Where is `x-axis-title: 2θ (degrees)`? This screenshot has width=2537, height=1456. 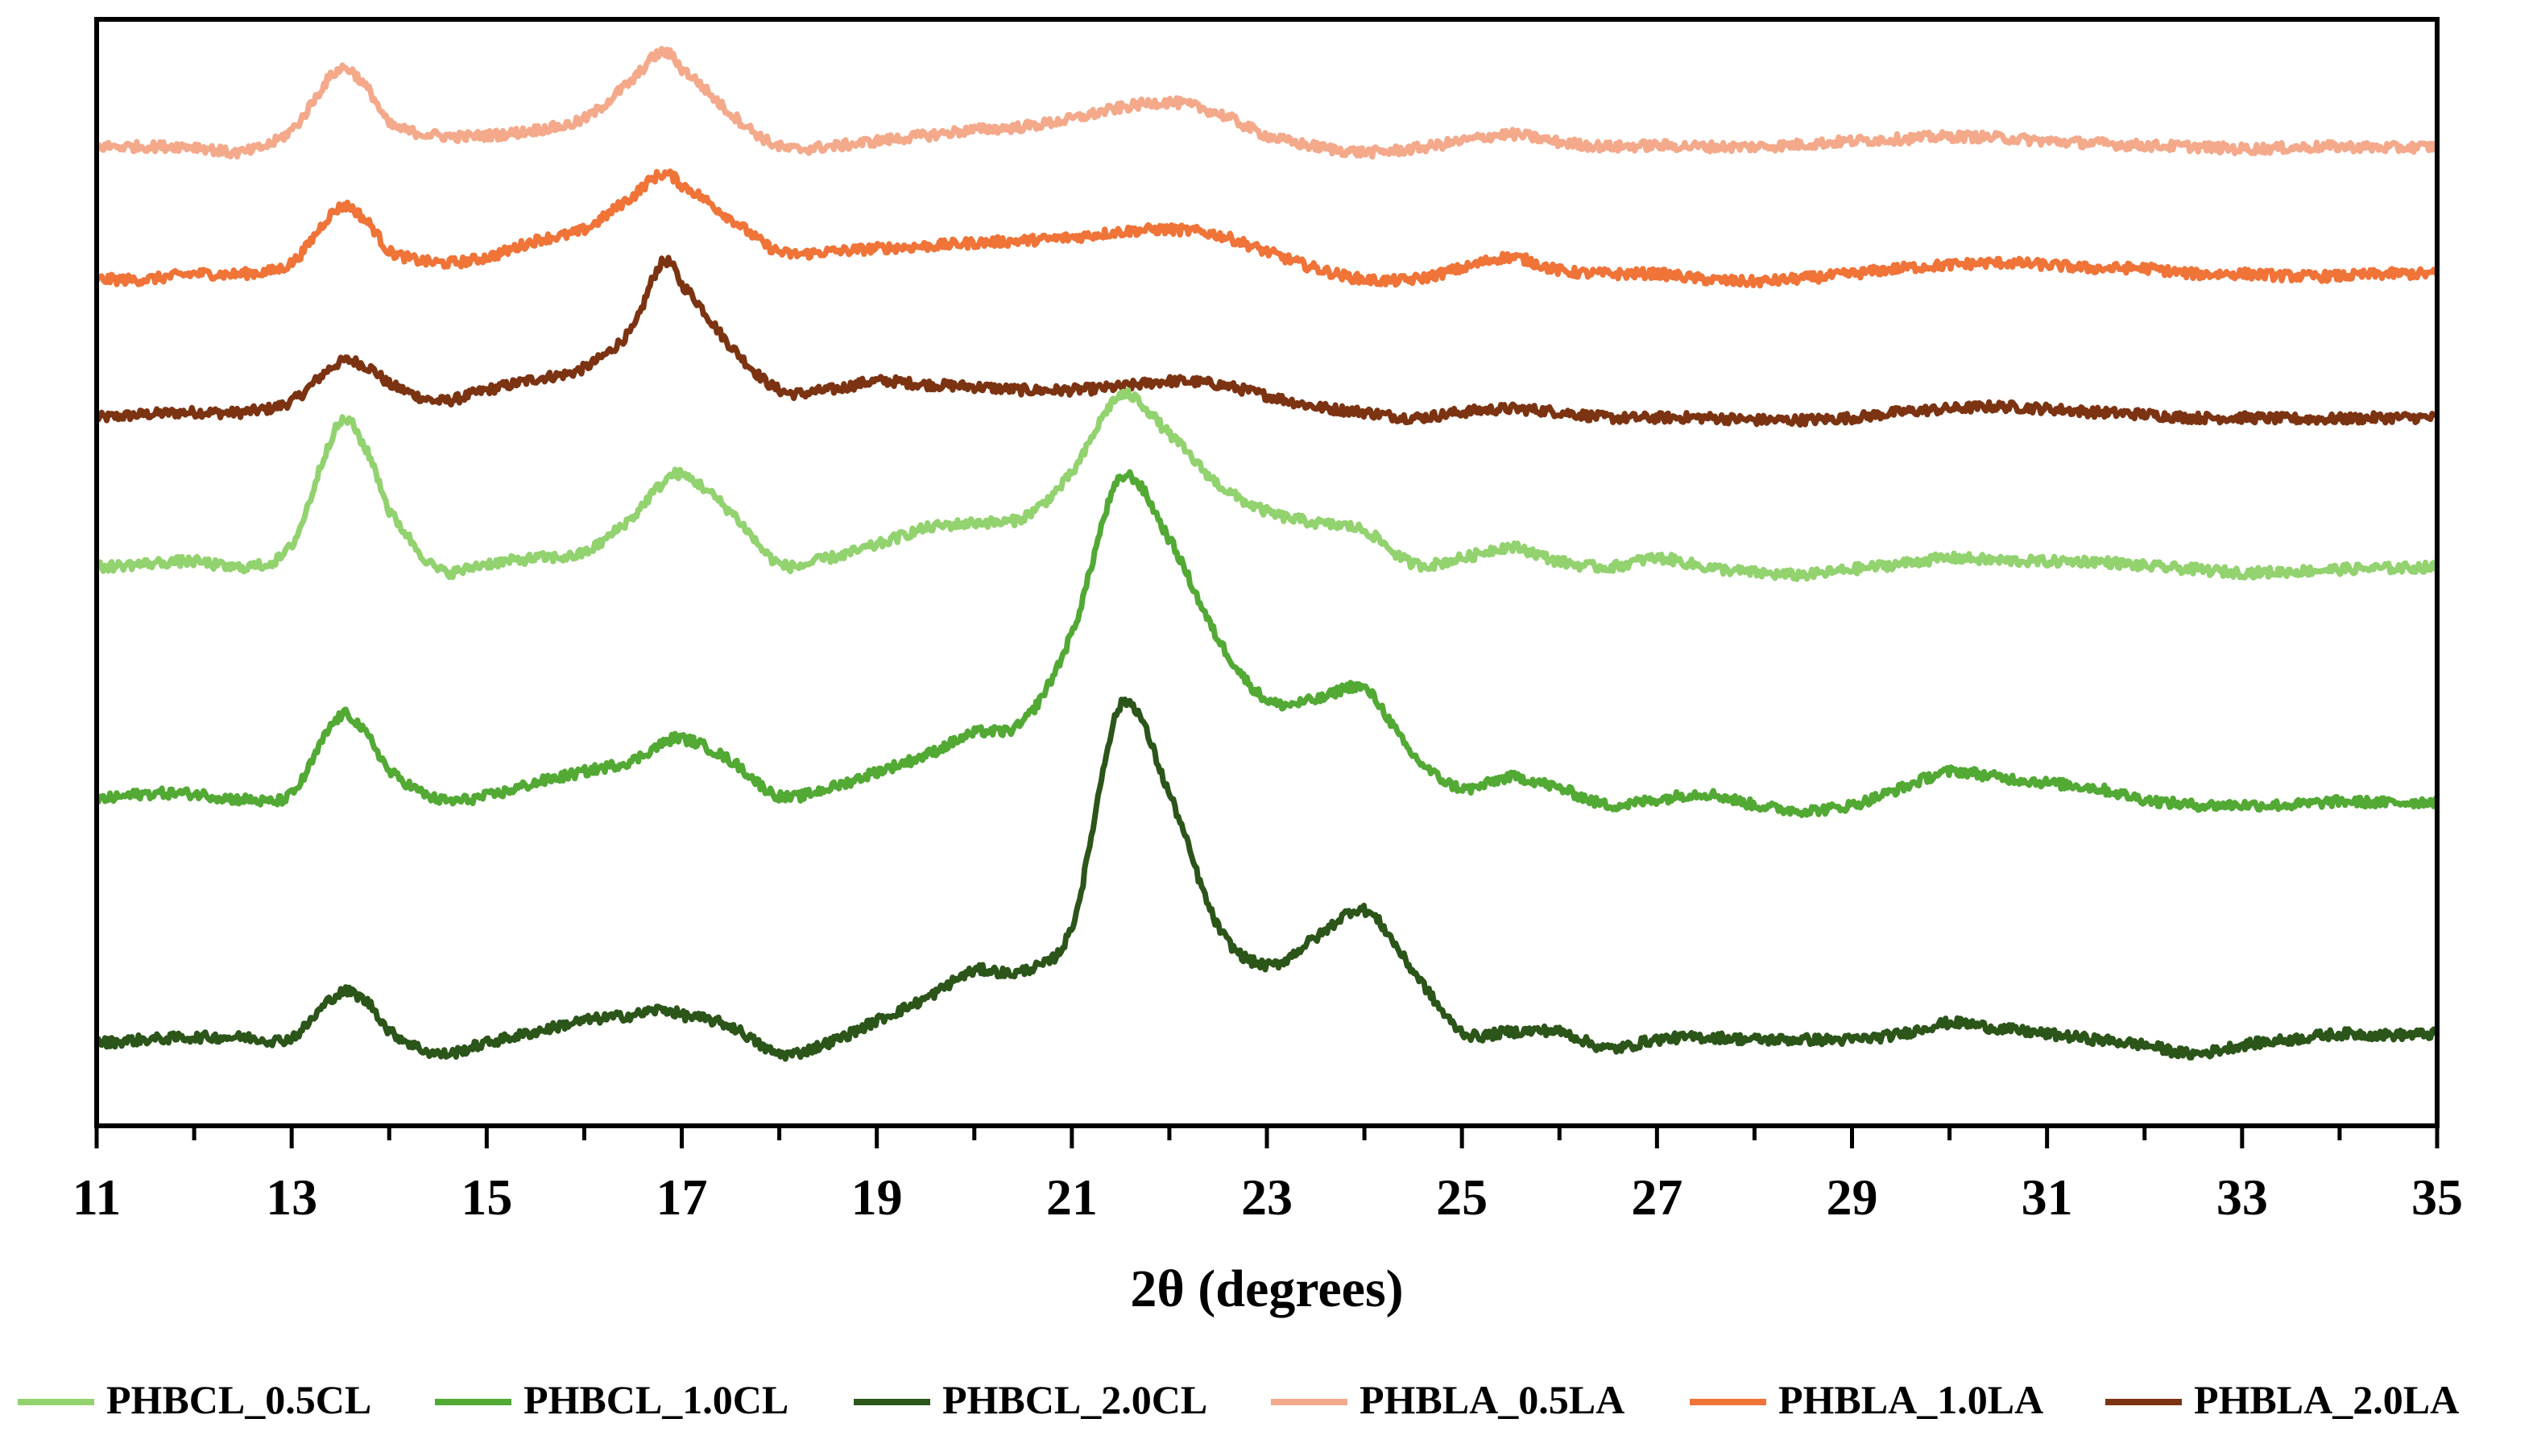 x-axis-title: 2θ (degrees) is located at coordinates (1266, 1289).